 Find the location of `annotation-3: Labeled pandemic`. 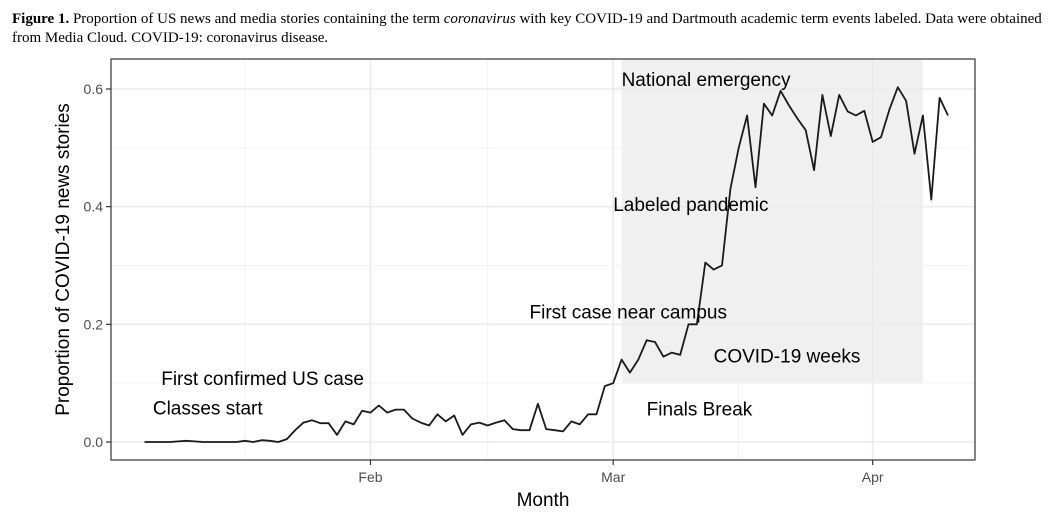

annotation-3: Labeled pandemic is located at coordinates (690, 205).